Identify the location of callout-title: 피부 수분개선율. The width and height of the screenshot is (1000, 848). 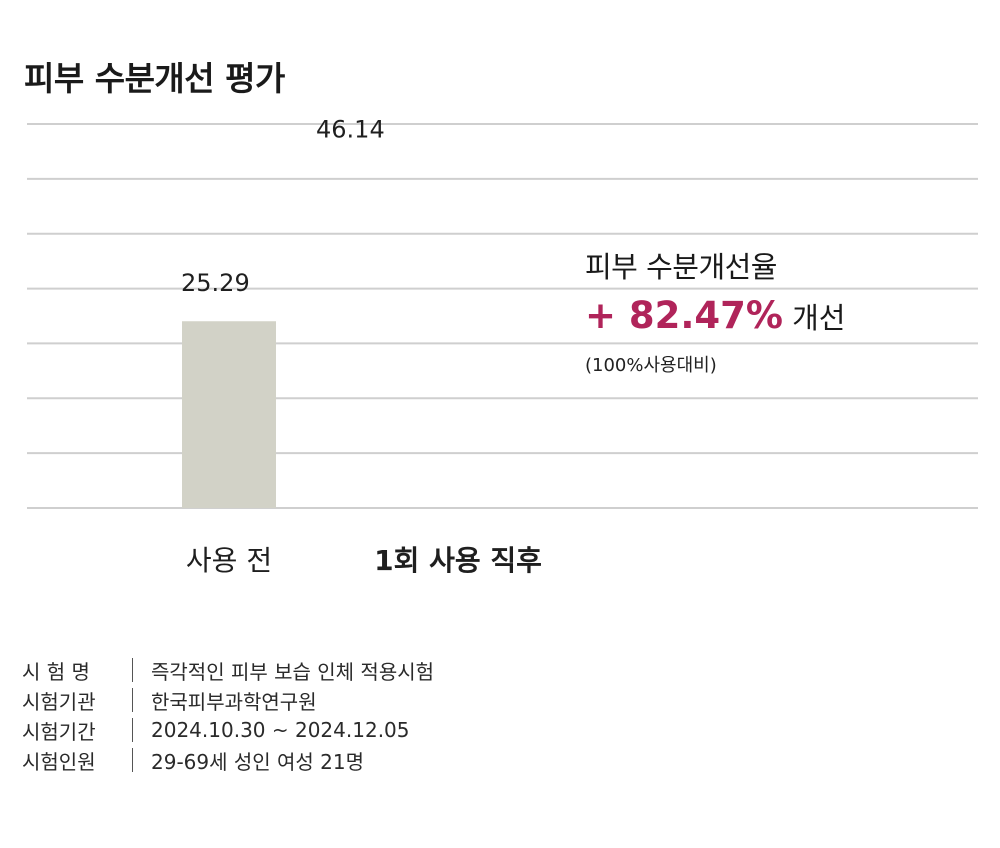
(681, 267).